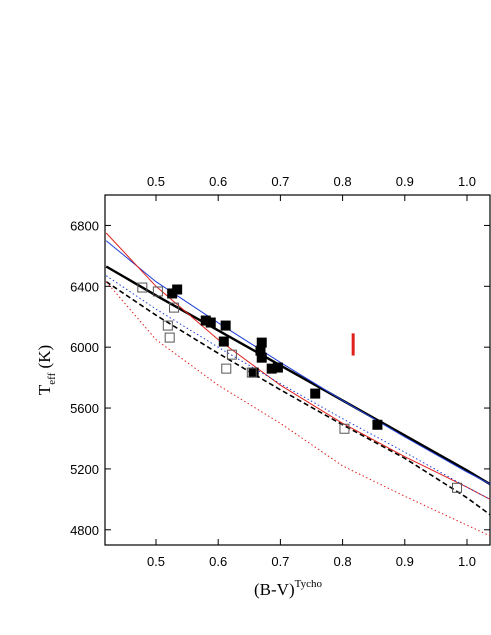 This screenshot has height=635, width=491. Describe the element at coordinates (84, 286) in the screenshot. I see `y-tick-label: 6400` at that location.